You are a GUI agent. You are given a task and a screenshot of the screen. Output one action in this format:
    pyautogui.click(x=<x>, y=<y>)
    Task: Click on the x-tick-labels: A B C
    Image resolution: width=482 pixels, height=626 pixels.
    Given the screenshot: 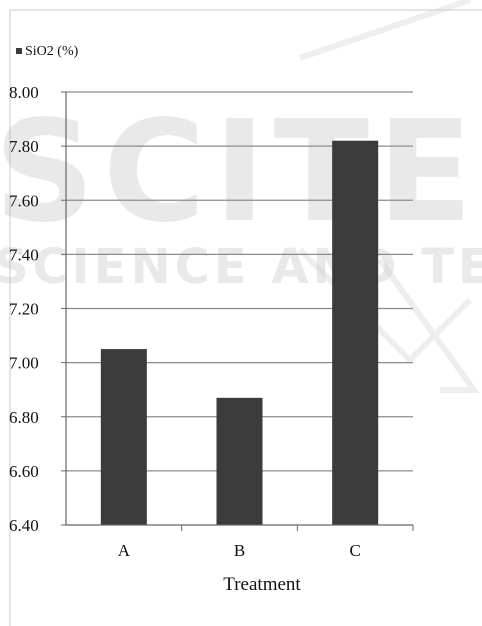 What is the action you would take?
    pyautogui.click(x=239, y=550)
    